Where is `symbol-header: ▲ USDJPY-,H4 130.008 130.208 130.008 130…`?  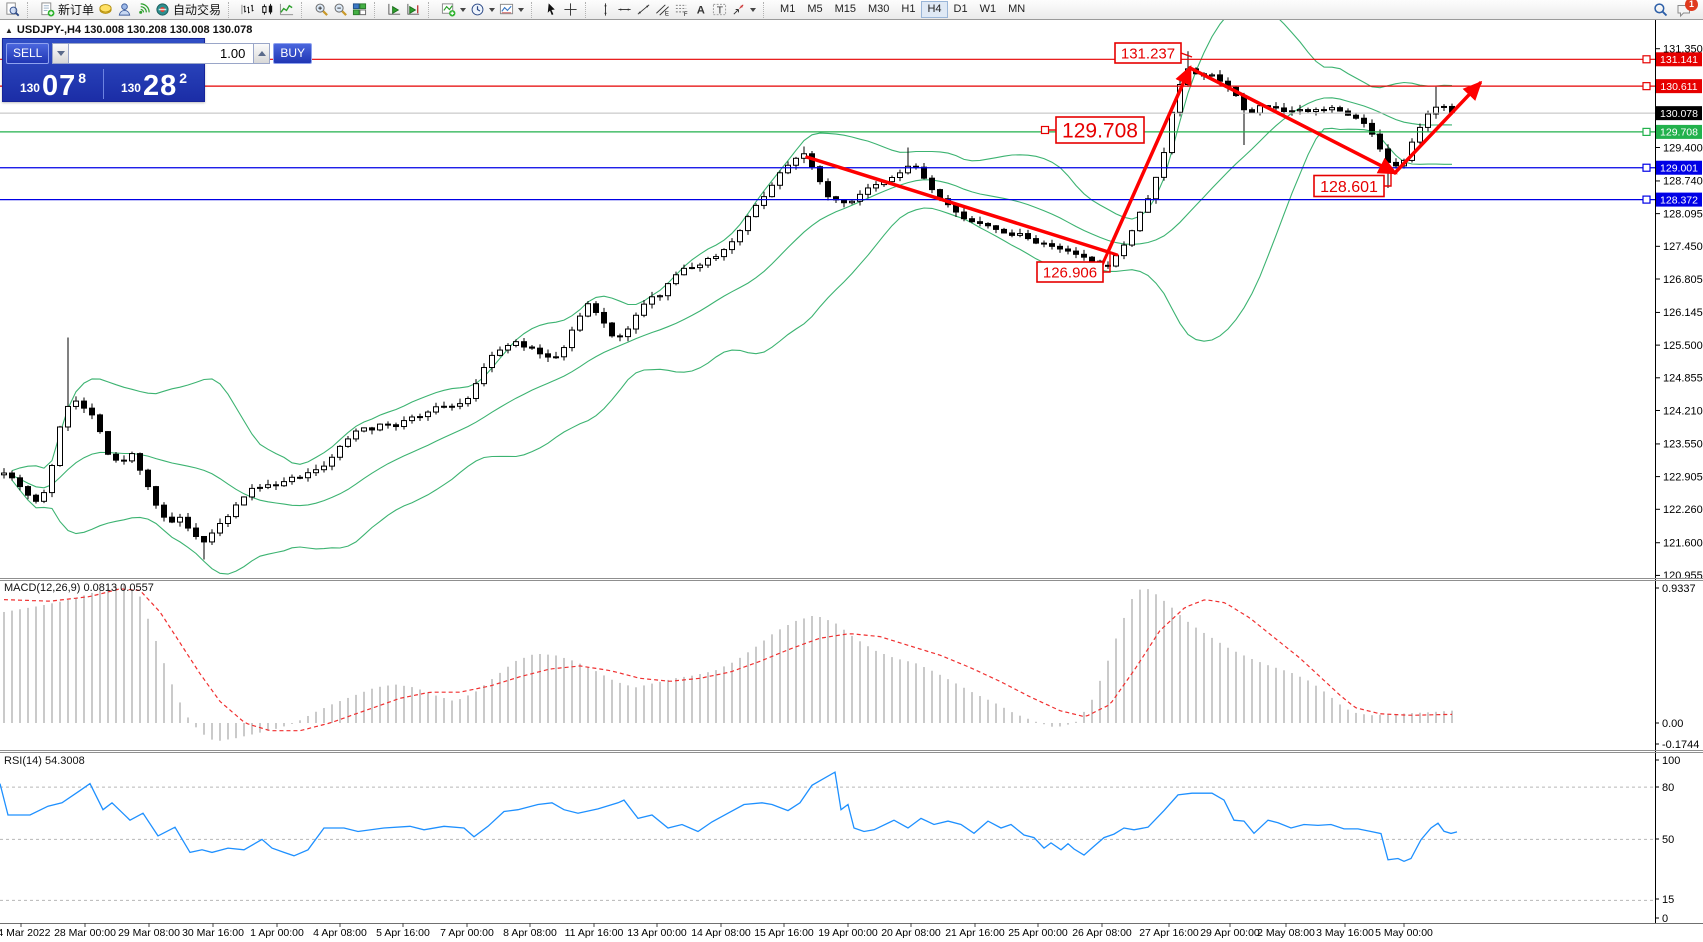
symbol-header: ▲ USDJPY-,H4 130.008 130.208 130.008 130… is located at coordinates (128, 30).